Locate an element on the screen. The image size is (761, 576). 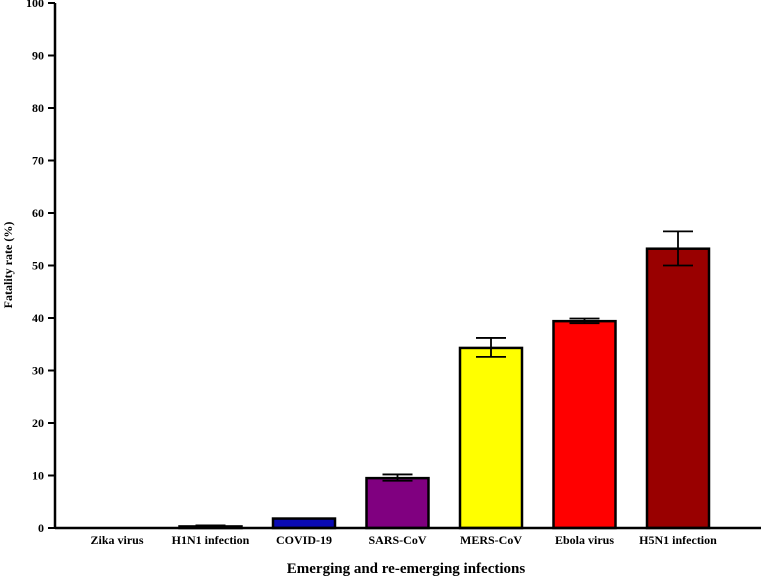
x-tick-label: H5N1 infection is located at coordinates (678, 540).